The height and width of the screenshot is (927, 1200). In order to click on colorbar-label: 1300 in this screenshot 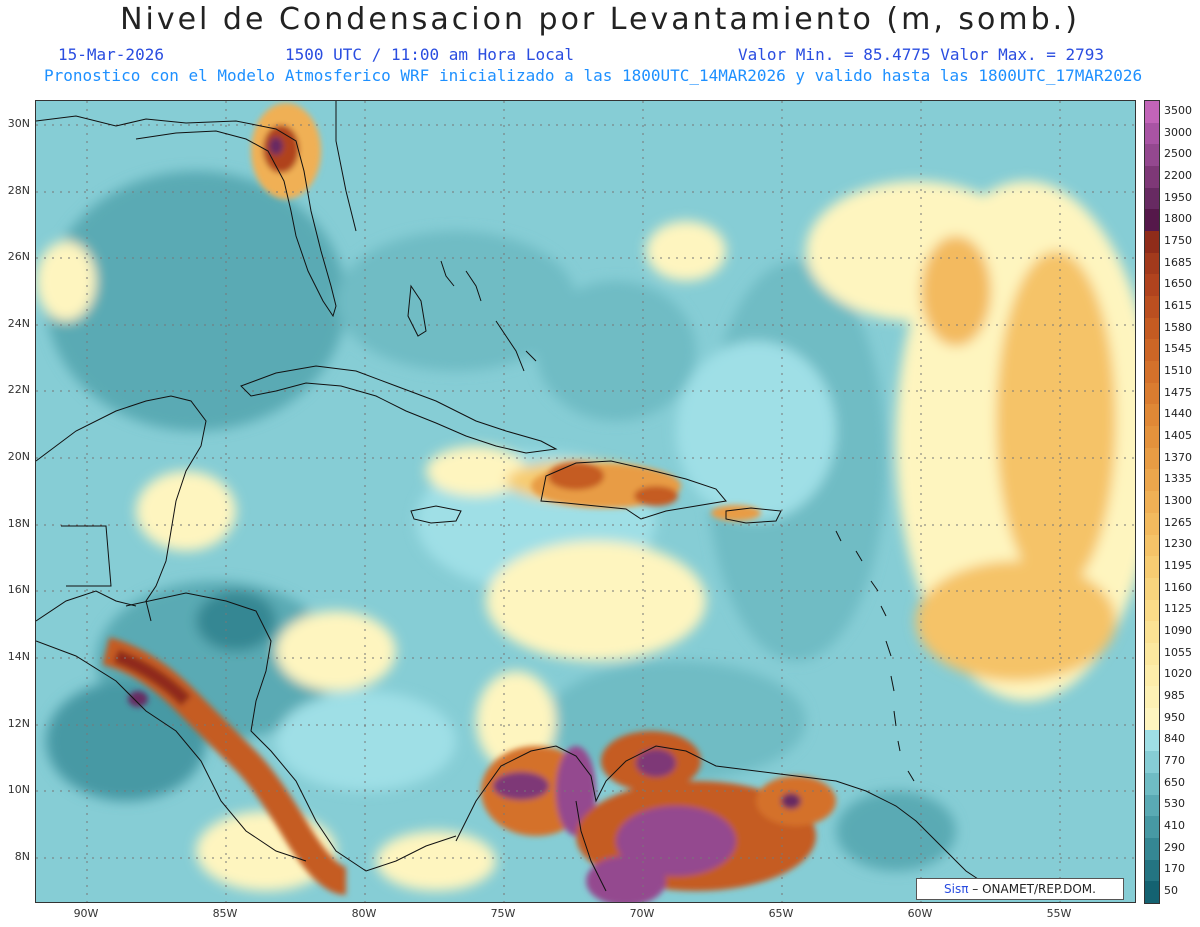, I will do `click(1178, 500)`.